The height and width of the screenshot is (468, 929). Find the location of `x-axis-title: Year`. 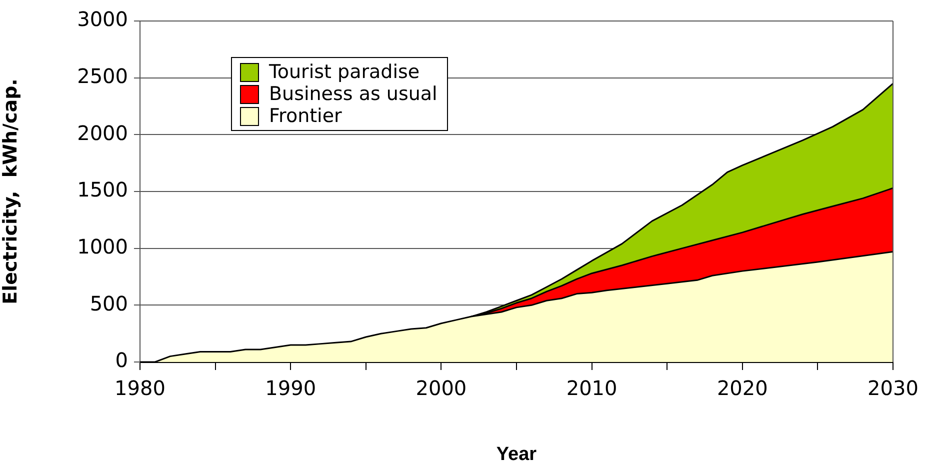

x-axis-title: Year is located at coordinates (517, 454).